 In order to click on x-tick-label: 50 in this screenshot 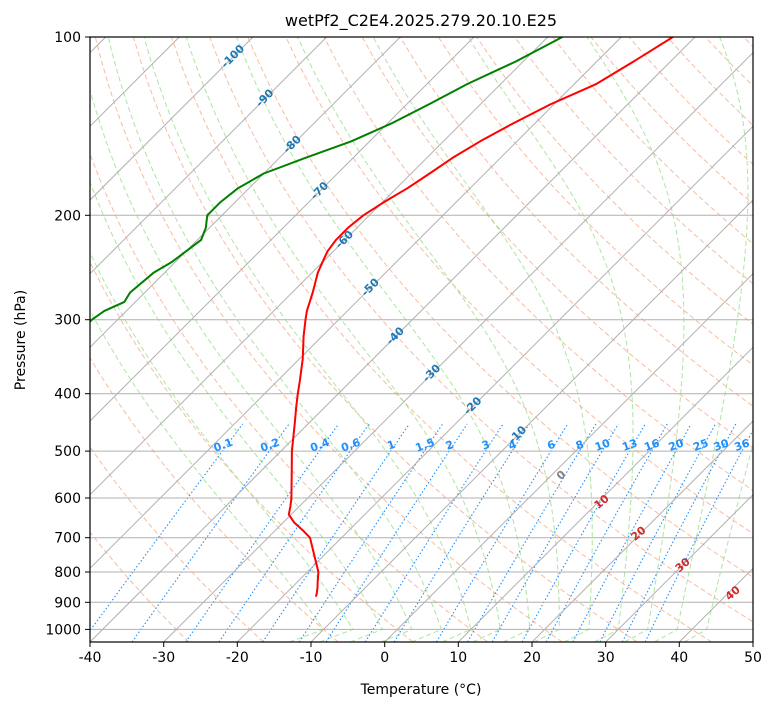, I will do `click(753, 658)`.